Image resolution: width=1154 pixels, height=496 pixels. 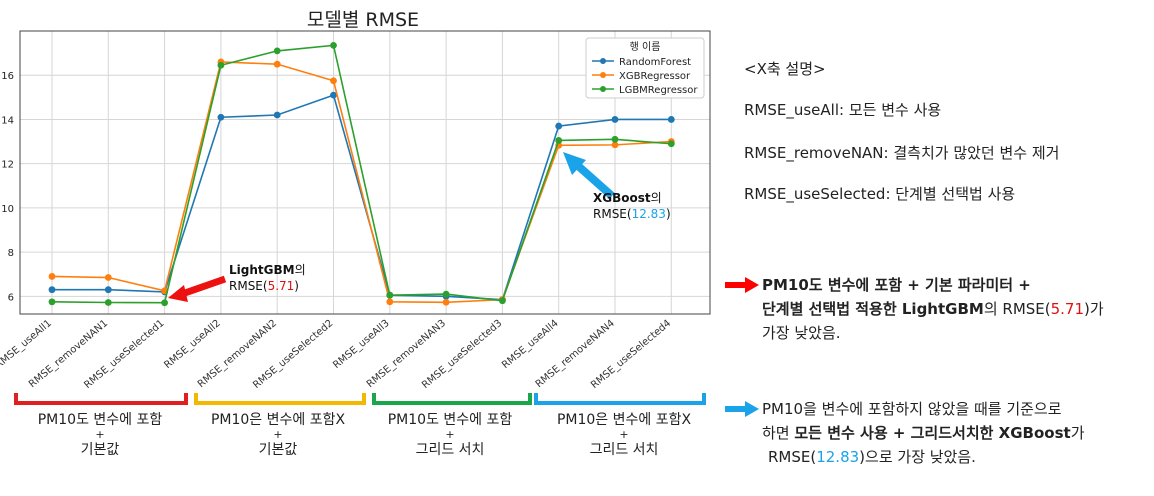 What do you see at coordinates (668, 214) in the screenshot?
I see `xgb-close: )` at bounding box center [668, 214].